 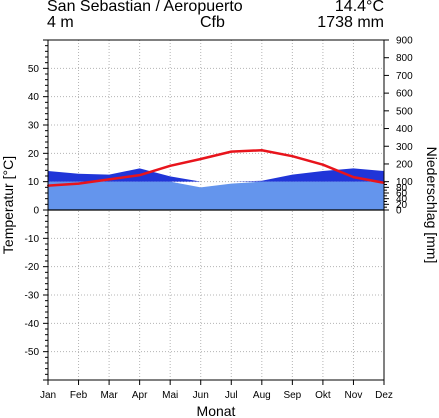 What do you see at coordinates (322, 164) in the screenshot?
I see `temperature-point-Okt` at bounding box center [322, 164].